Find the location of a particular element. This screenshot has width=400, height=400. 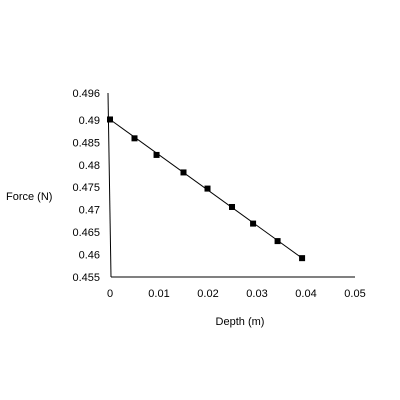

y-tick-label: 0.496 is located at coordinates (86, 94).